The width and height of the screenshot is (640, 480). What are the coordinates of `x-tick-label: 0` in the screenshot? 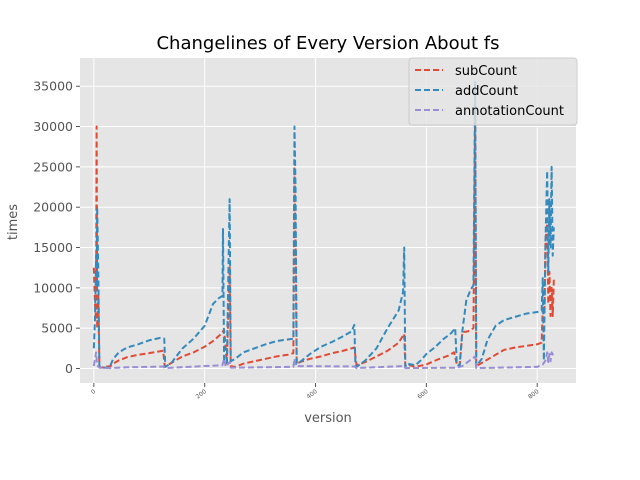 It's located at (93, 392).